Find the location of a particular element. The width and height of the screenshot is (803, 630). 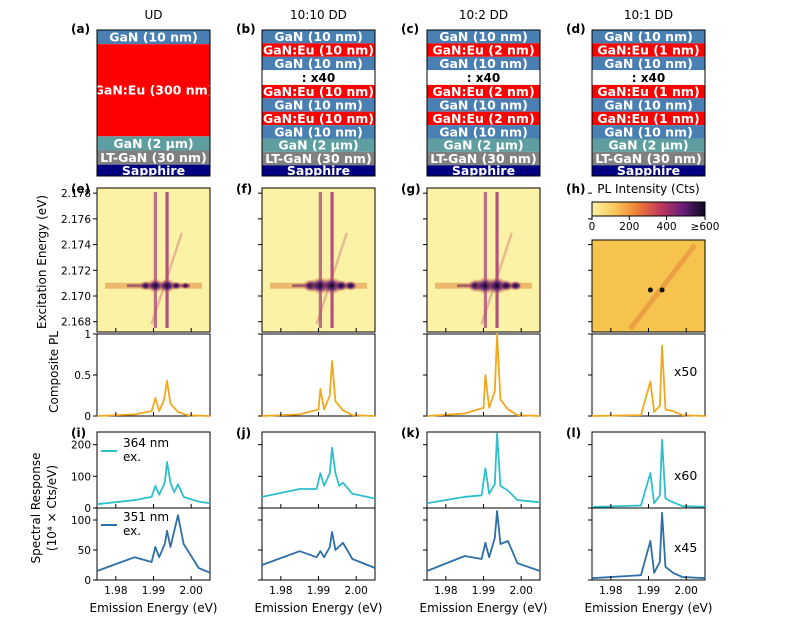

tick-label: 2.174 is located at coordinates (76, 246).